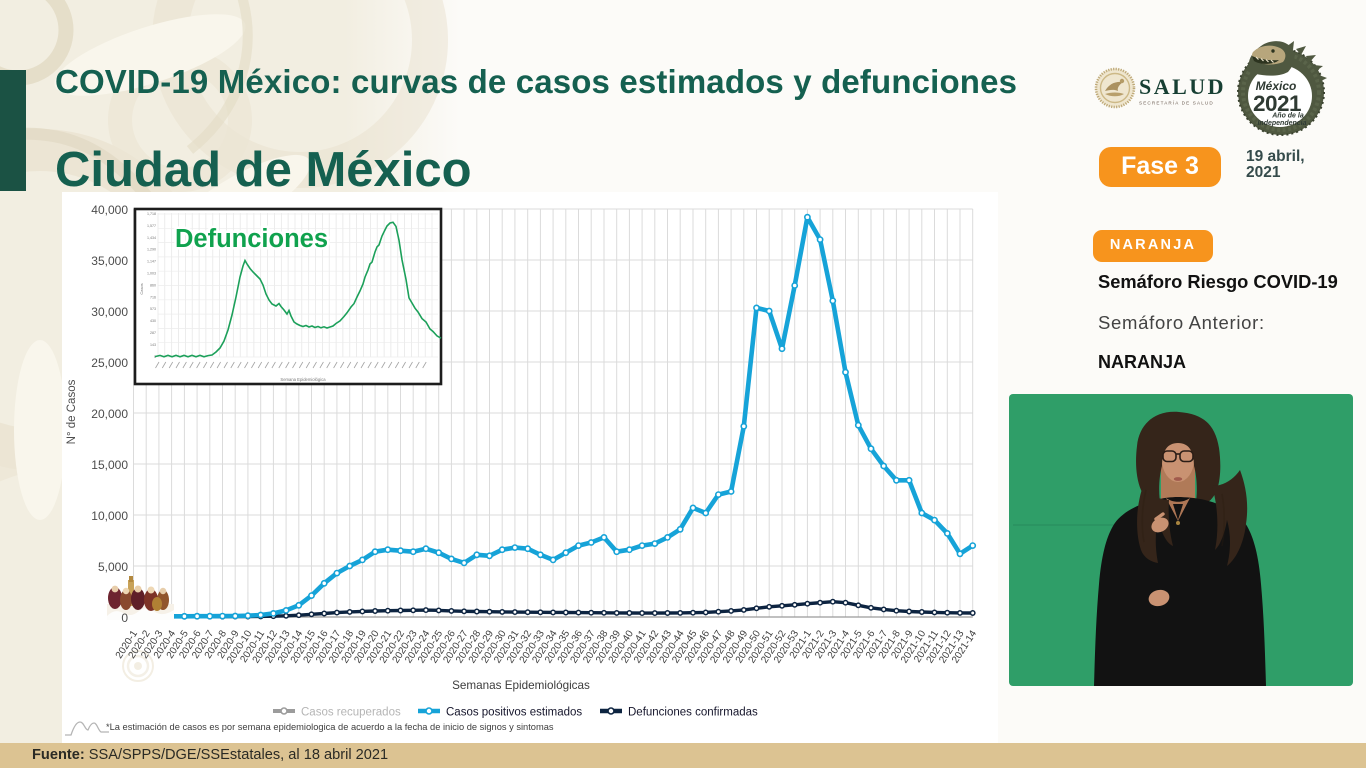 This screenshot has width=1366, height=768. Describe the element at coordinates (141, 288) in the screenshot. I see `svg-text: Casos` at that location.